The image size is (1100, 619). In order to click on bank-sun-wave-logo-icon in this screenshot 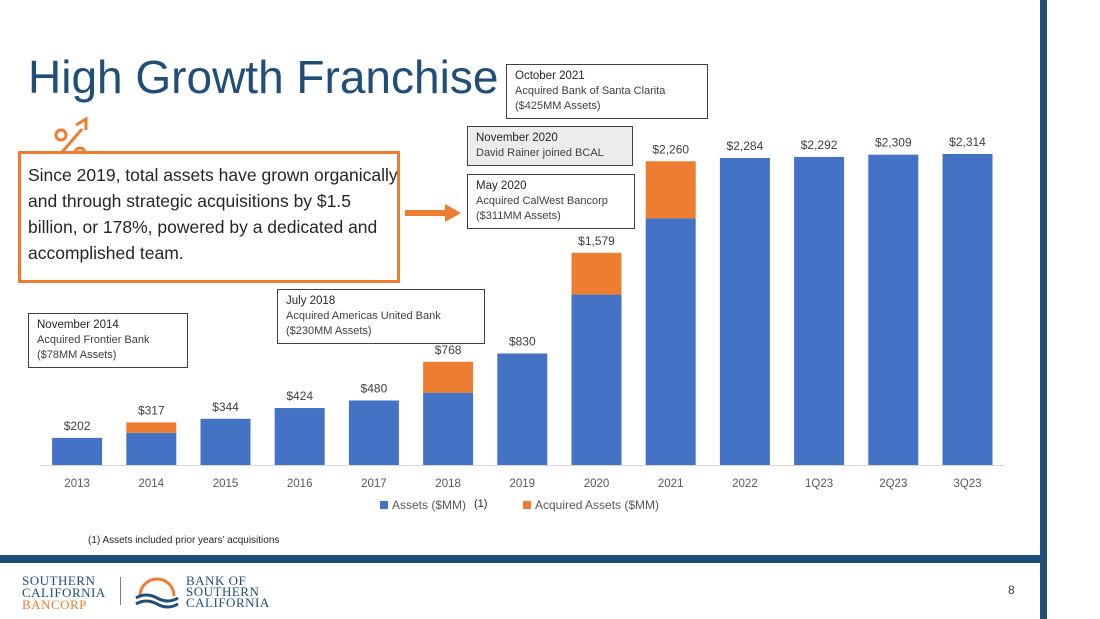, I will do `click(157, 593)`.